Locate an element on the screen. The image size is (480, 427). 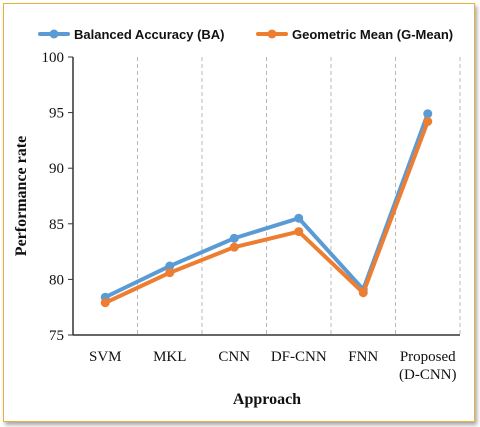
x-tick-label-line: CNN is located at coordinates (234, 357).